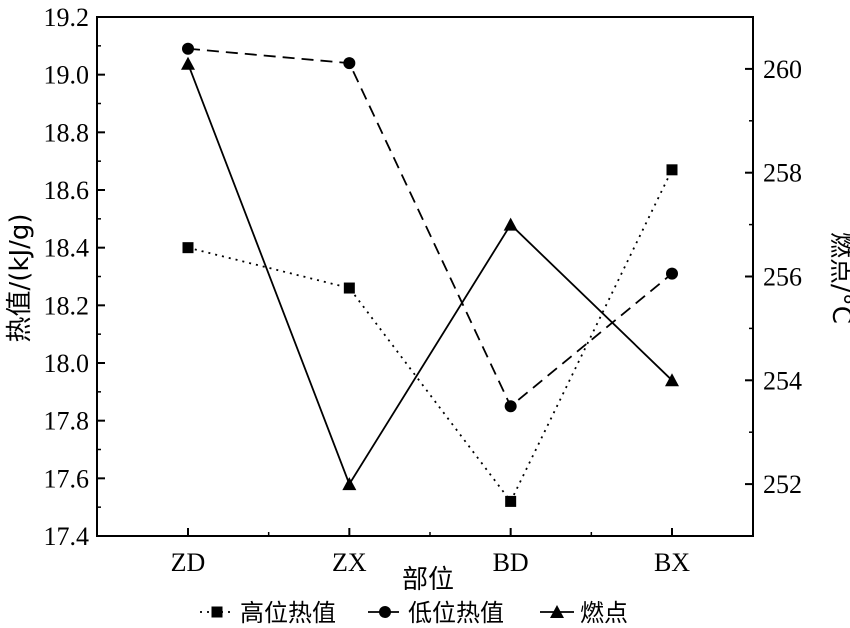 The image size is (850, 628). I want to click on x-tick-label: ZD, so click(188, 562).